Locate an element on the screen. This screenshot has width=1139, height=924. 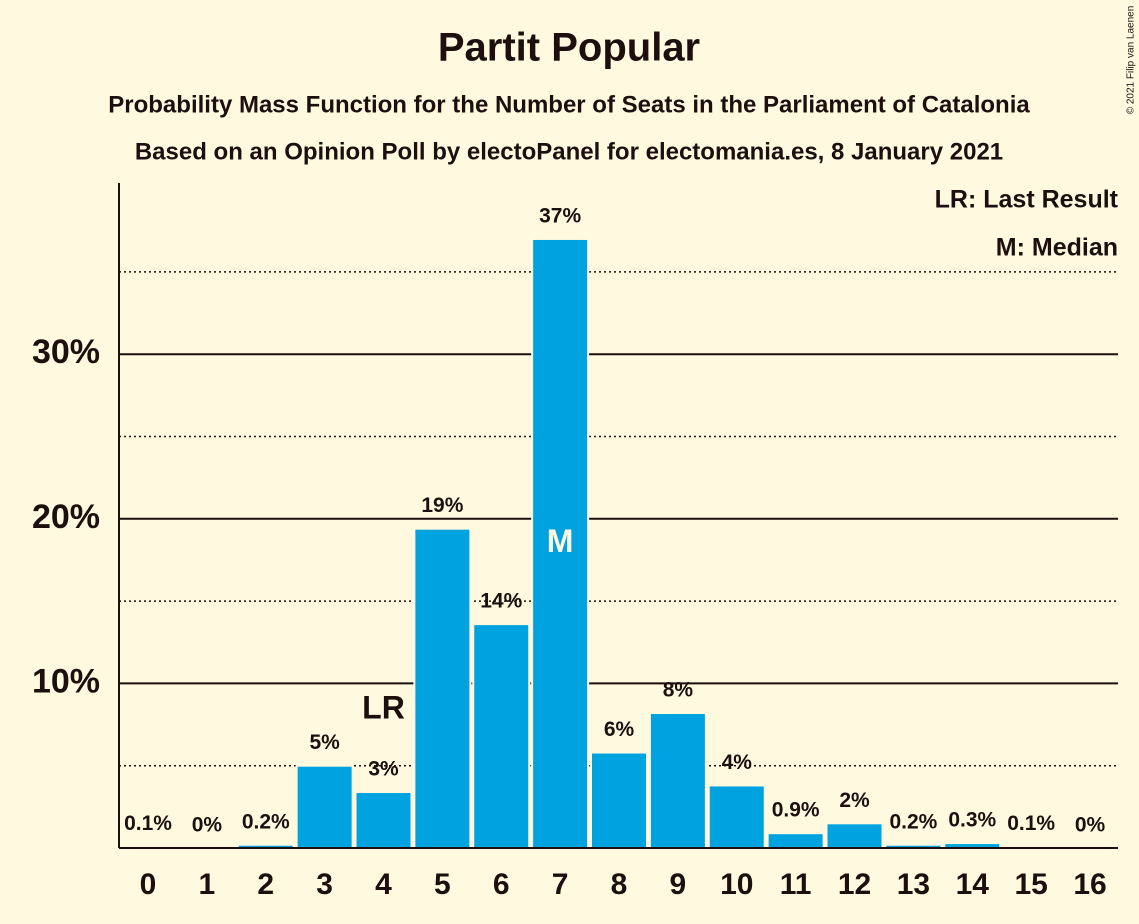
value-label: 2% is located at coordinates (854, 800).